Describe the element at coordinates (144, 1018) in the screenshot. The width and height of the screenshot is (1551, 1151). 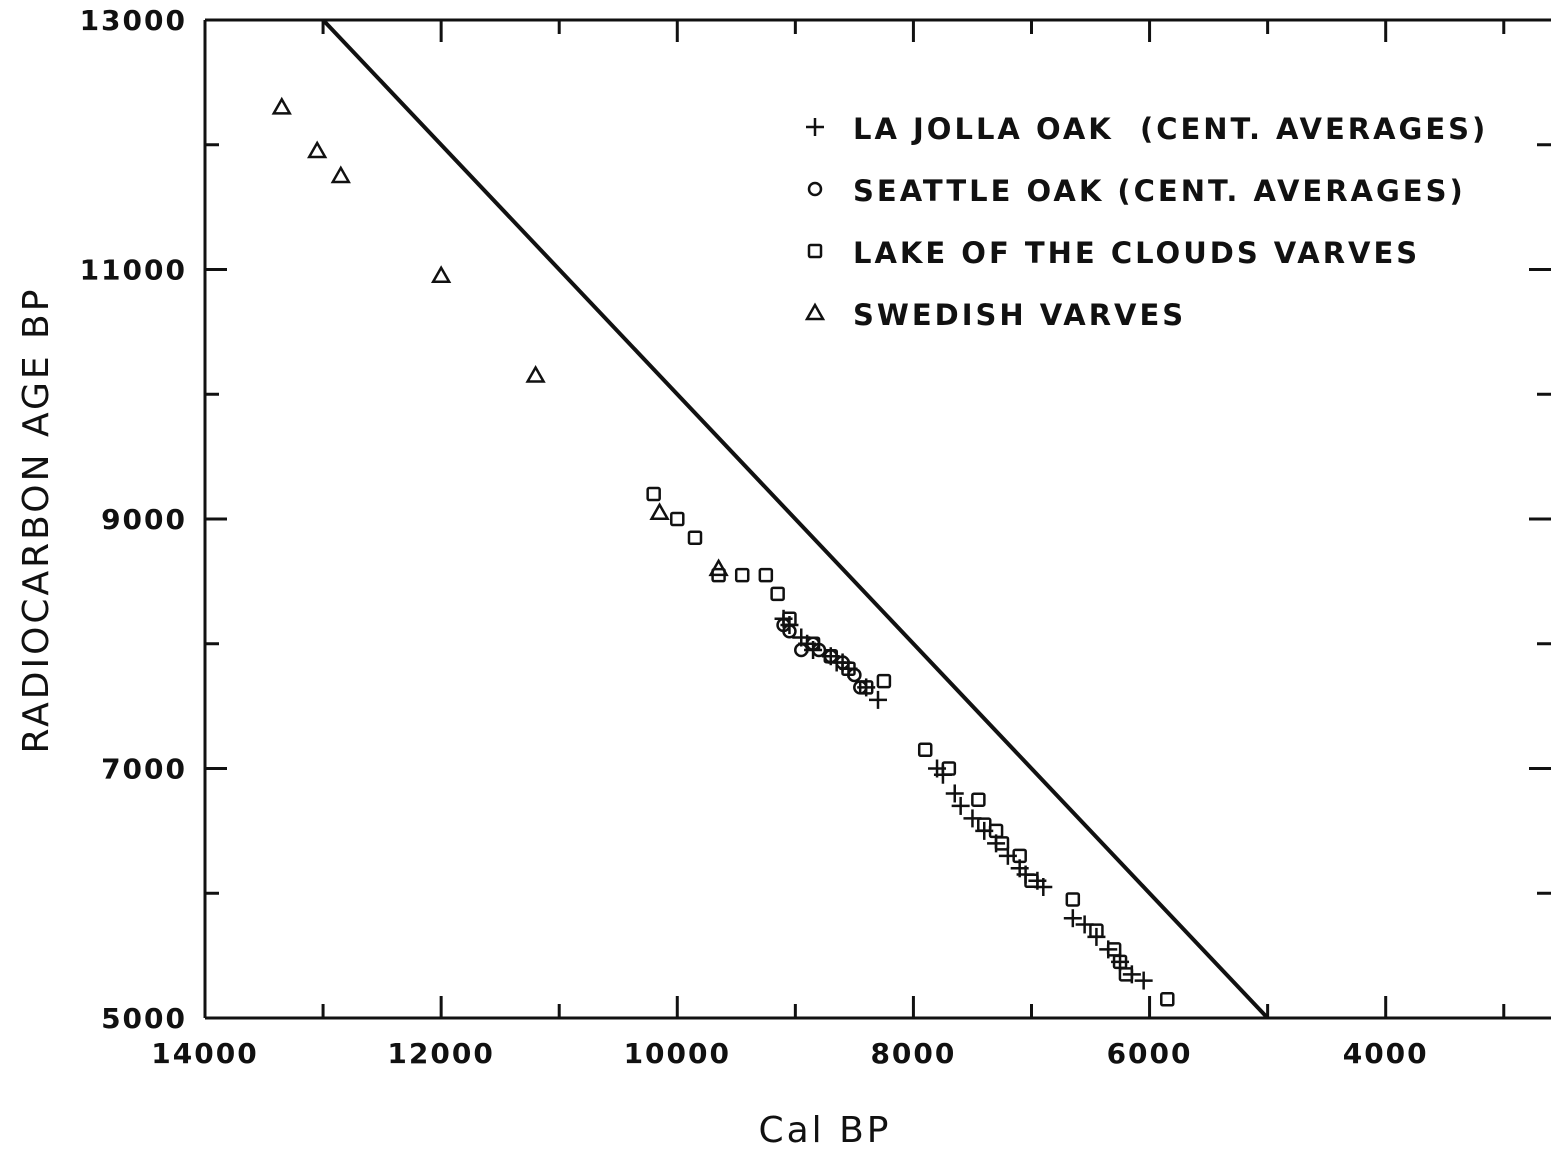
I see `y-tick-label: 5000` at that location.